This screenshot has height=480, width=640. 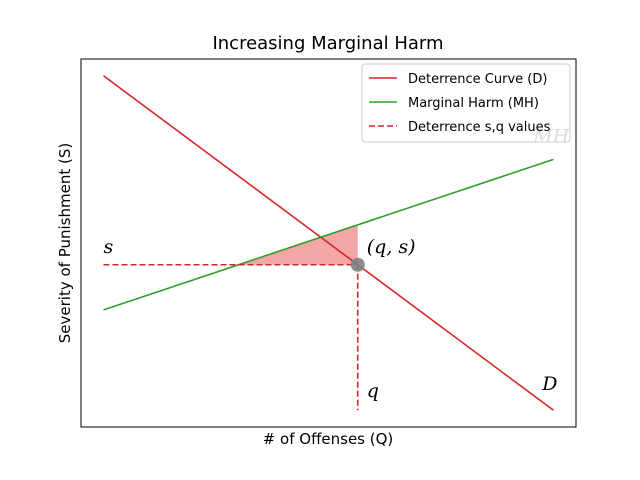 I want to click on x-axis-label: # of Offenses (Q), so click(x=328, y=439).